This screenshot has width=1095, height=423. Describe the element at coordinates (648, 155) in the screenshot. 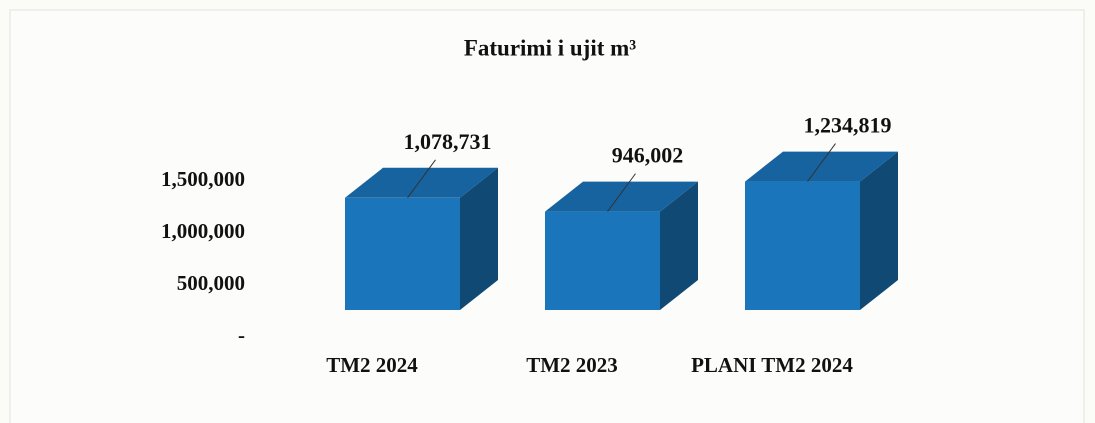

I see `value-label: 946,002` at that location.